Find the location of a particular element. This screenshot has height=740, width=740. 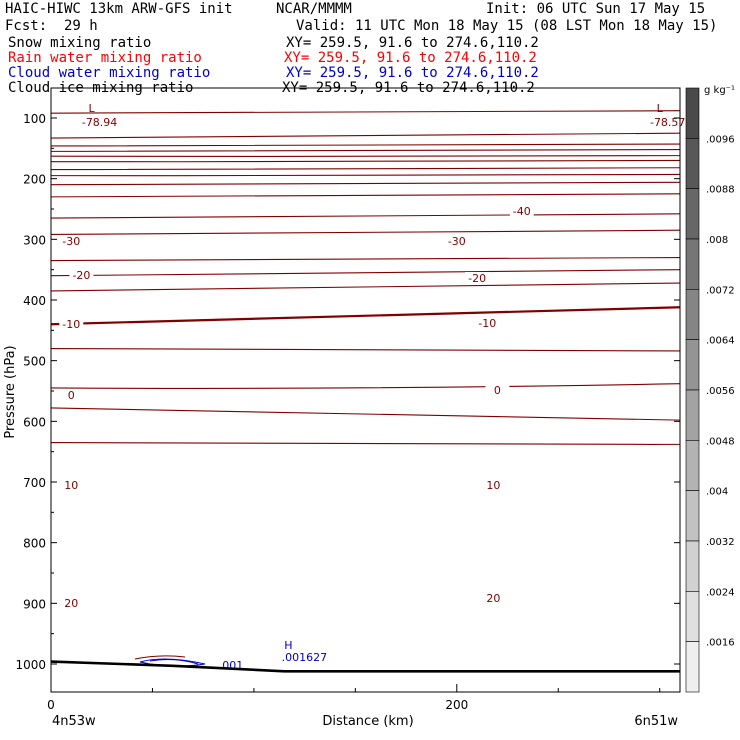

high-symbol: H is located at coordinates (288, 645).